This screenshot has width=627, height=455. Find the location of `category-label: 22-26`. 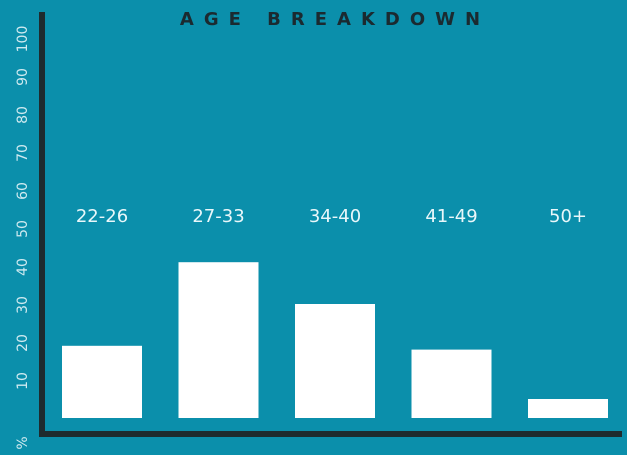

category-label: 22-26 is located at coordinates (102, 216).